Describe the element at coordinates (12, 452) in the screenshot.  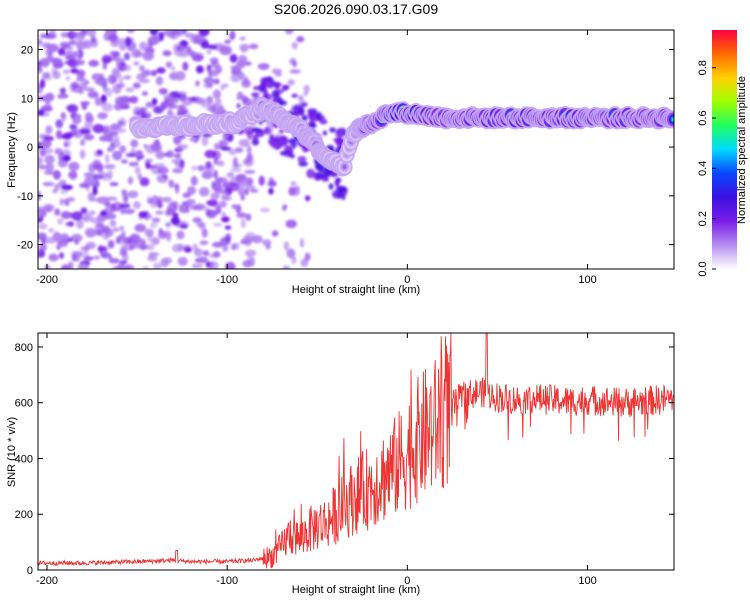
I see `snr-y-label: SNR (10 * v/v)` at that location.